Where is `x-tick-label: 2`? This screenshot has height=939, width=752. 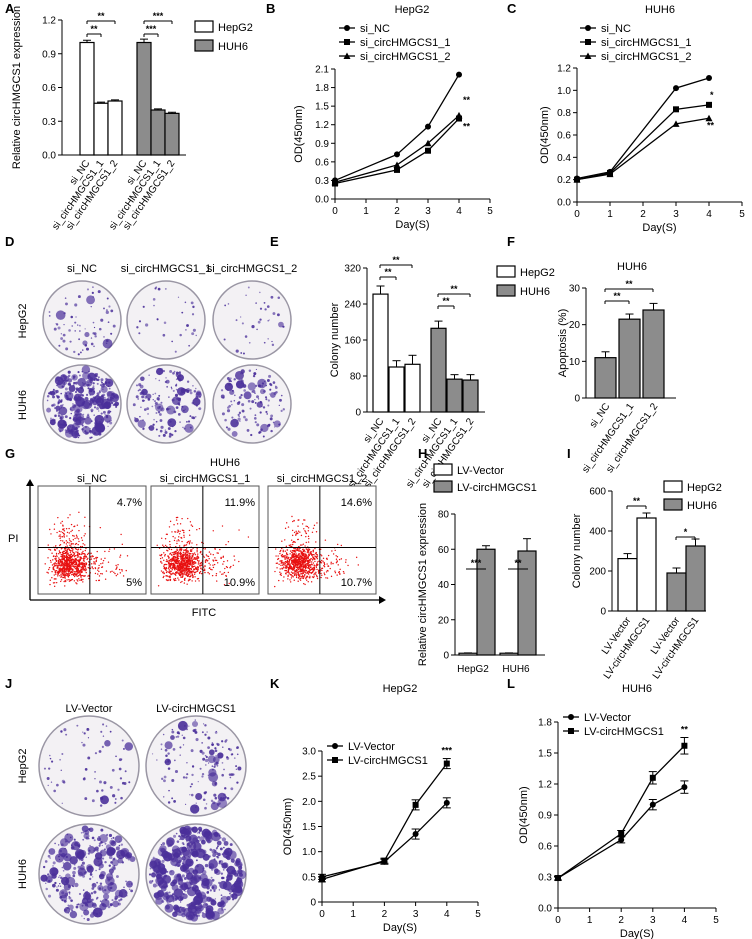
x-tick-label: 2 is located at coordinates (397, 211).